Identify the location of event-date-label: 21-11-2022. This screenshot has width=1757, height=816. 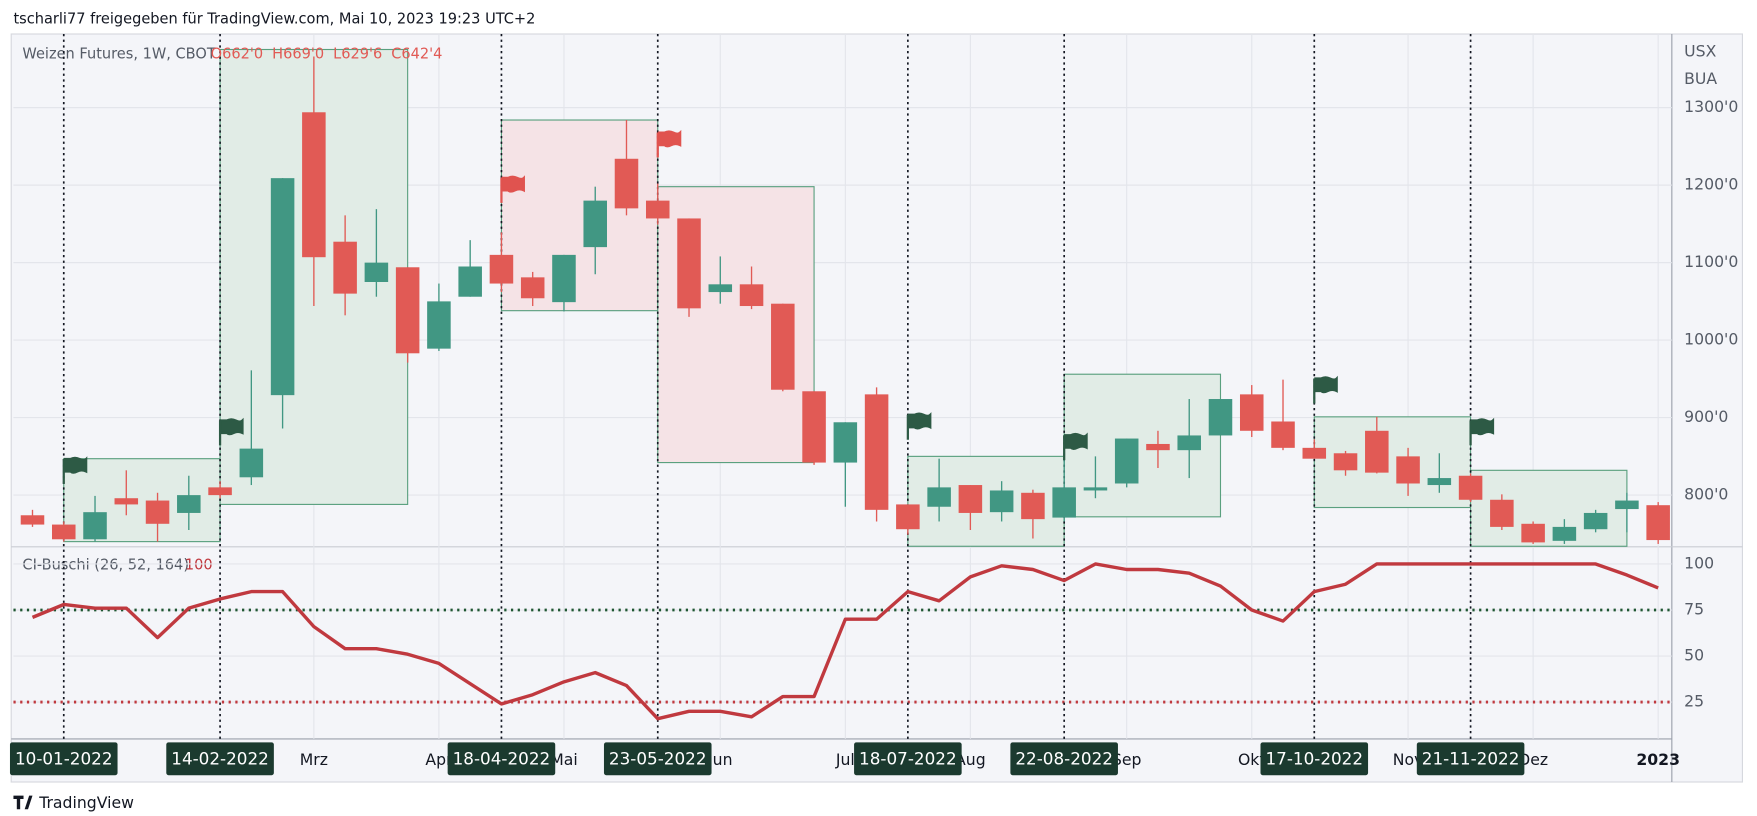
(1471, 758).